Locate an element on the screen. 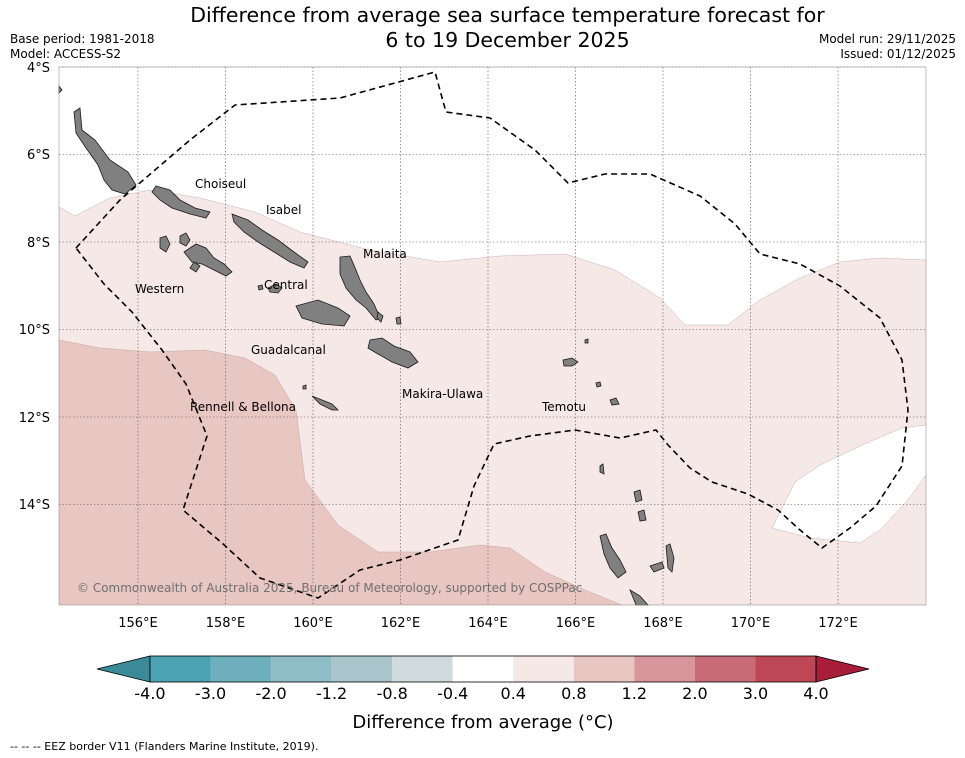 Image resolution: width=965 pixels, height=758 pixels. island-makira is located at coordinates (393, 353).